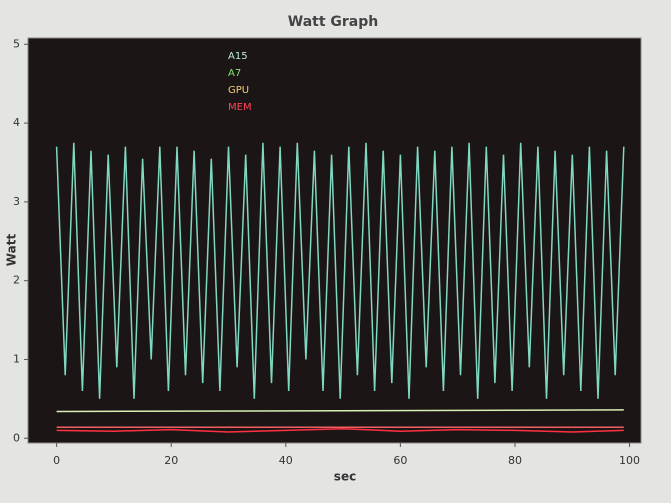 This screenshot has width=671, height=503. Describe the element at coordinates (234, 73) in the screenshot. I see `legend-entry: A7` at that location.